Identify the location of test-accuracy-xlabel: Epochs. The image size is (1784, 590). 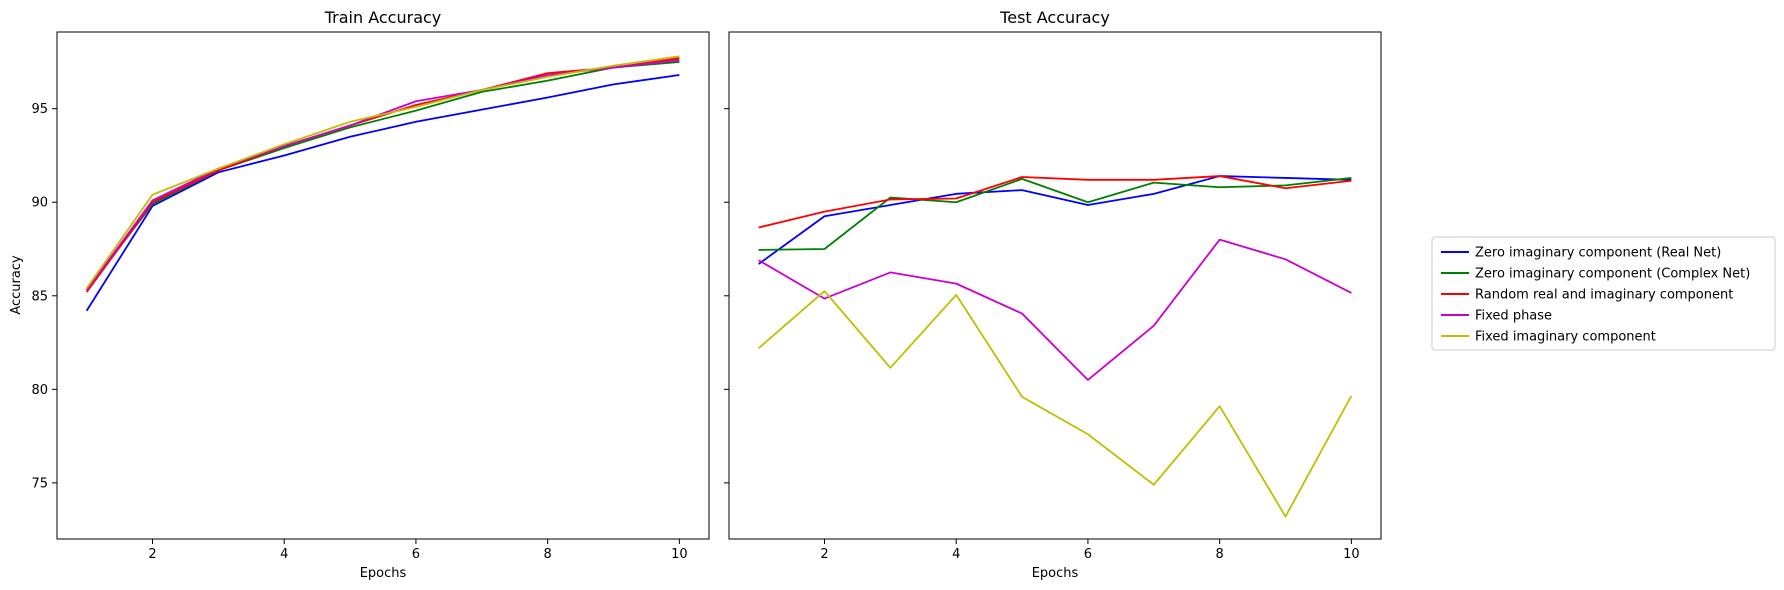
(1055, 573).